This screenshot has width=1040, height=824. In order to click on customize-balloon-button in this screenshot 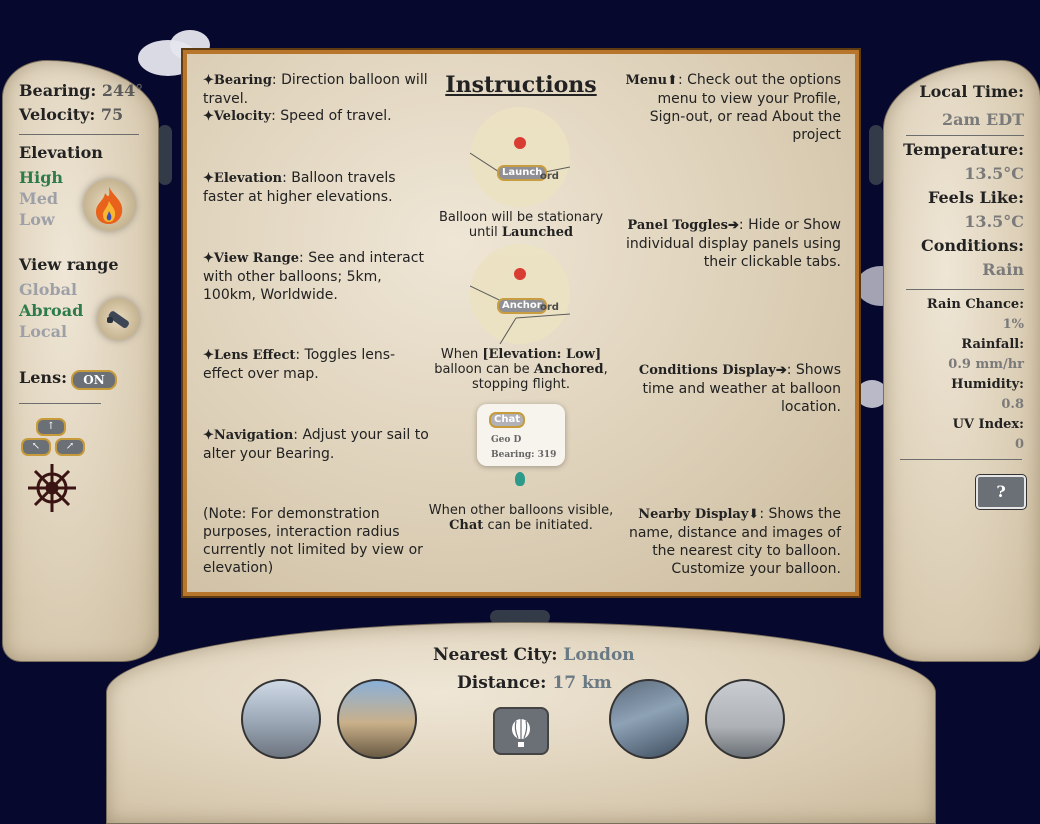, I will do `click(521, 731)`.